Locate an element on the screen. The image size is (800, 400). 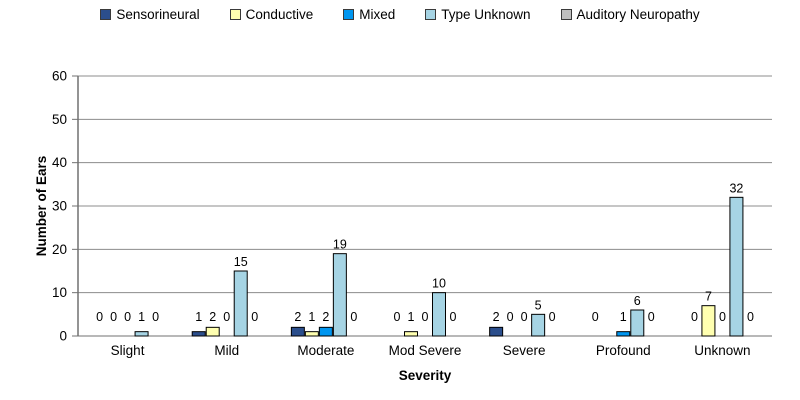
legend-item-mixed: Mixed is located at coordinates (369, 15).